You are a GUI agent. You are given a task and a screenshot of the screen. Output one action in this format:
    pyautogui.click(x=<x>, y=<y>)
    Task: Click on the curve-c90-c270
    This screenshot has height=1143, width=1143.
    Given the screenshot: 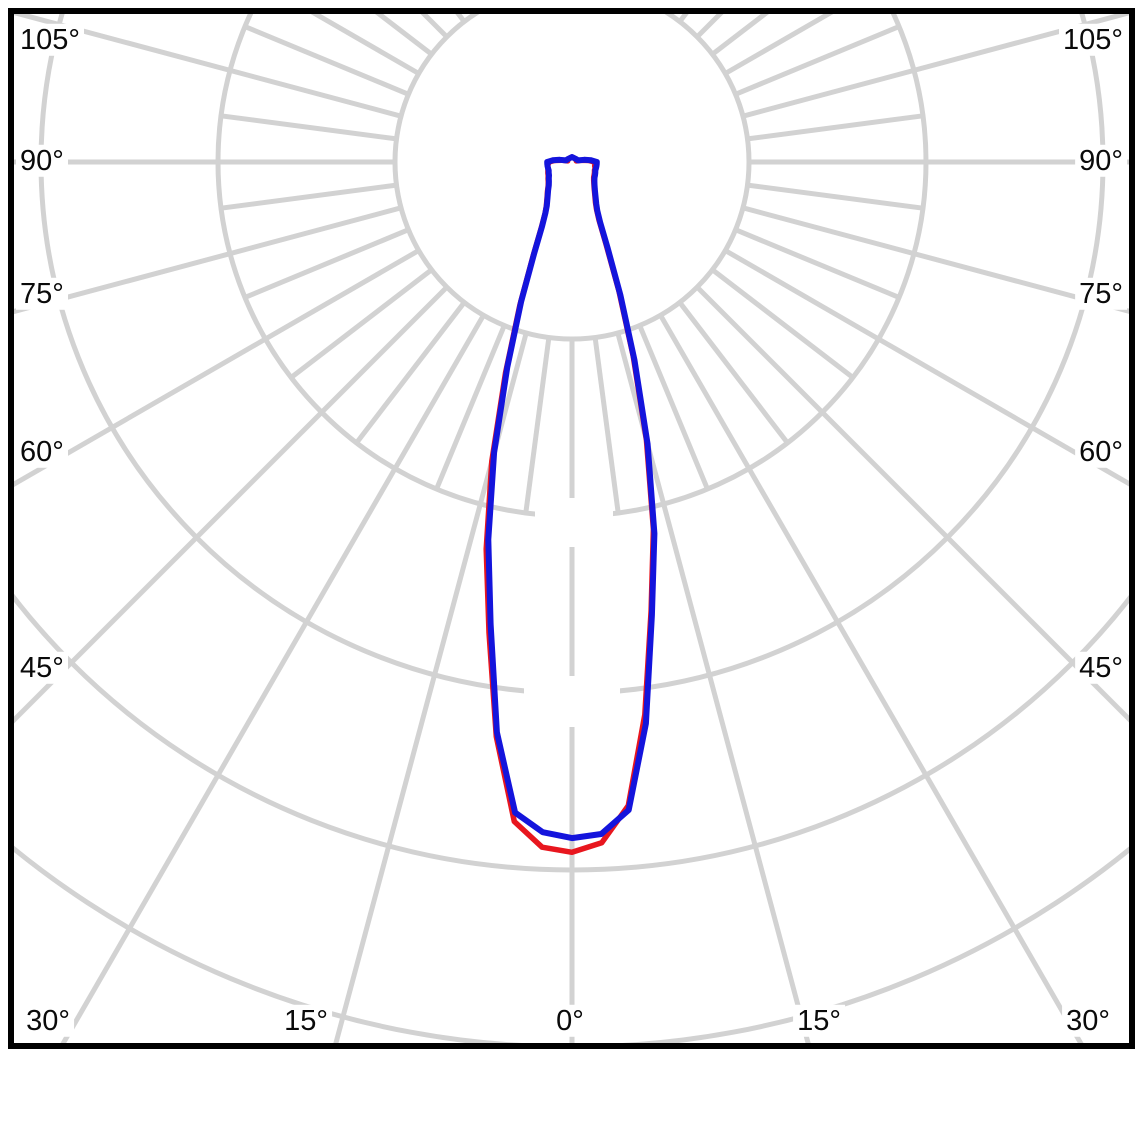 What is the action you would take?
    pyautogui.click(x=571, y=498)
    